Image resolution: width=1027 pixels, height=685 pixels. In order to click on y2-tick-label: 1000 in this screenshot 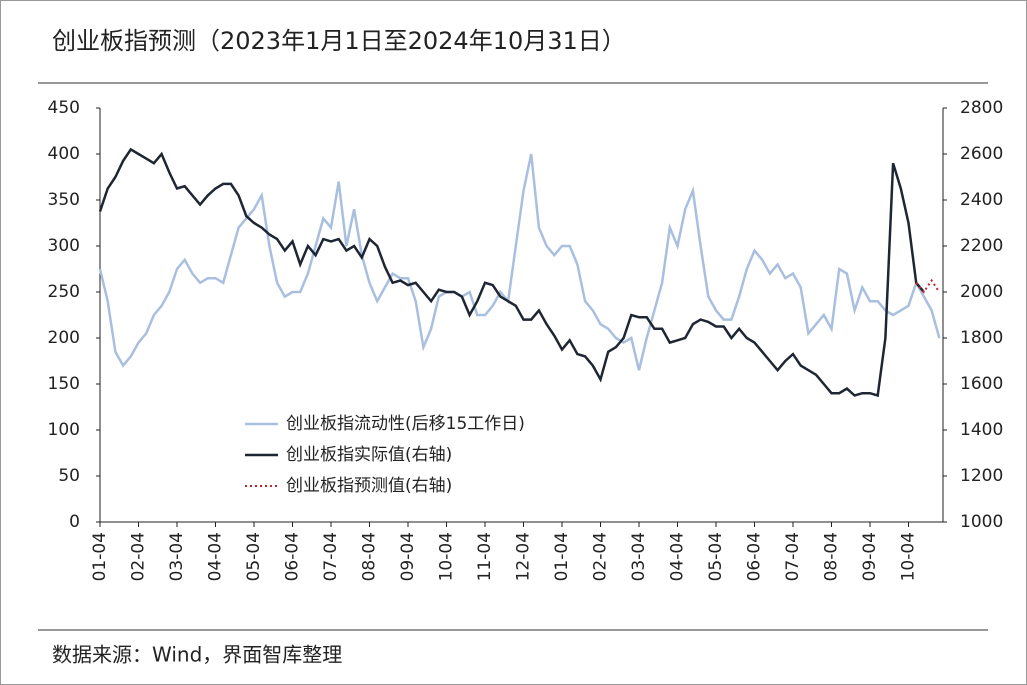, I will do `click(981, 522)`.